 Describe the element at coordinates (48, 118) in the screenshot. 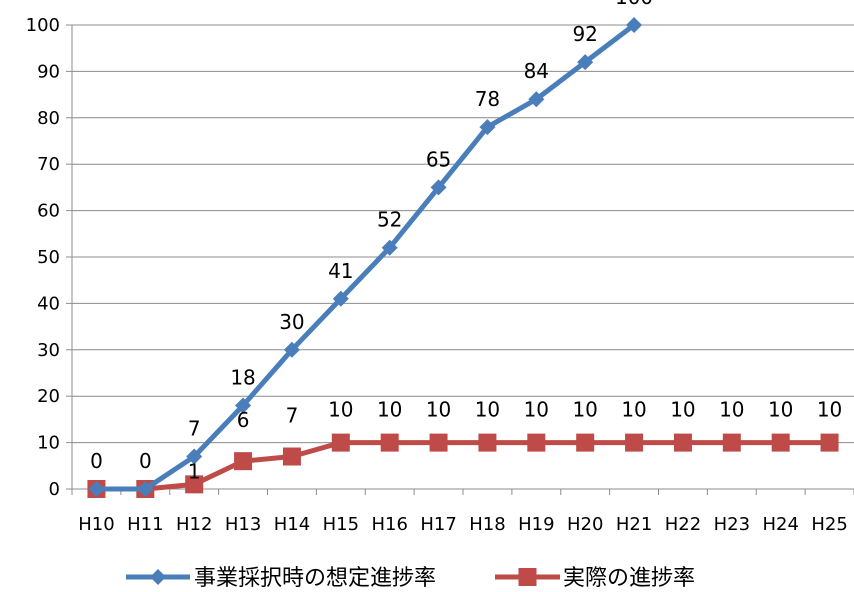

I see `y-tick-label: 80` at that location.